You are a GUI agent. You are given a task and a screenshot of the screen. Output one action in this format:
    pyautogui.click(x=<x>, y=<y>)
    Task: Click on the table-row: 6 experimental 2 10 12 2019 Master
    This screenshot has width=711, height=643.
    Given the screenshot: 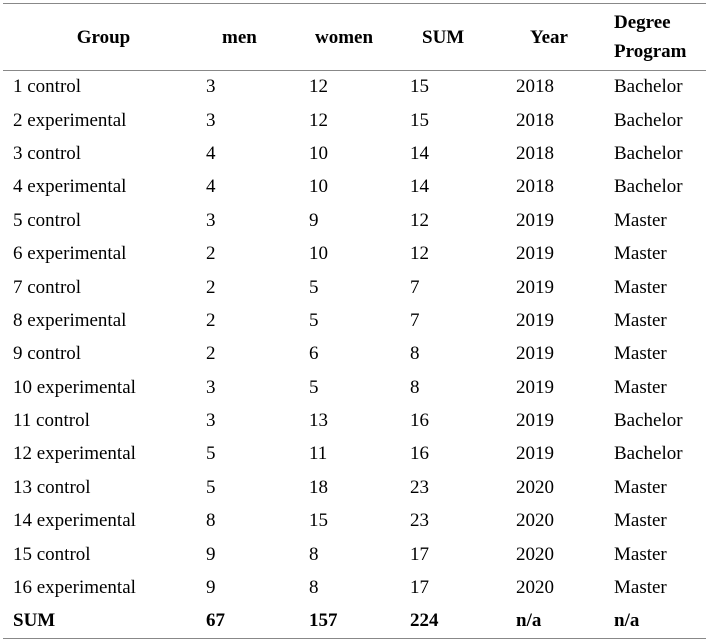 What is the action you would take?
    pyautogui.click(x=354, y=253)
    